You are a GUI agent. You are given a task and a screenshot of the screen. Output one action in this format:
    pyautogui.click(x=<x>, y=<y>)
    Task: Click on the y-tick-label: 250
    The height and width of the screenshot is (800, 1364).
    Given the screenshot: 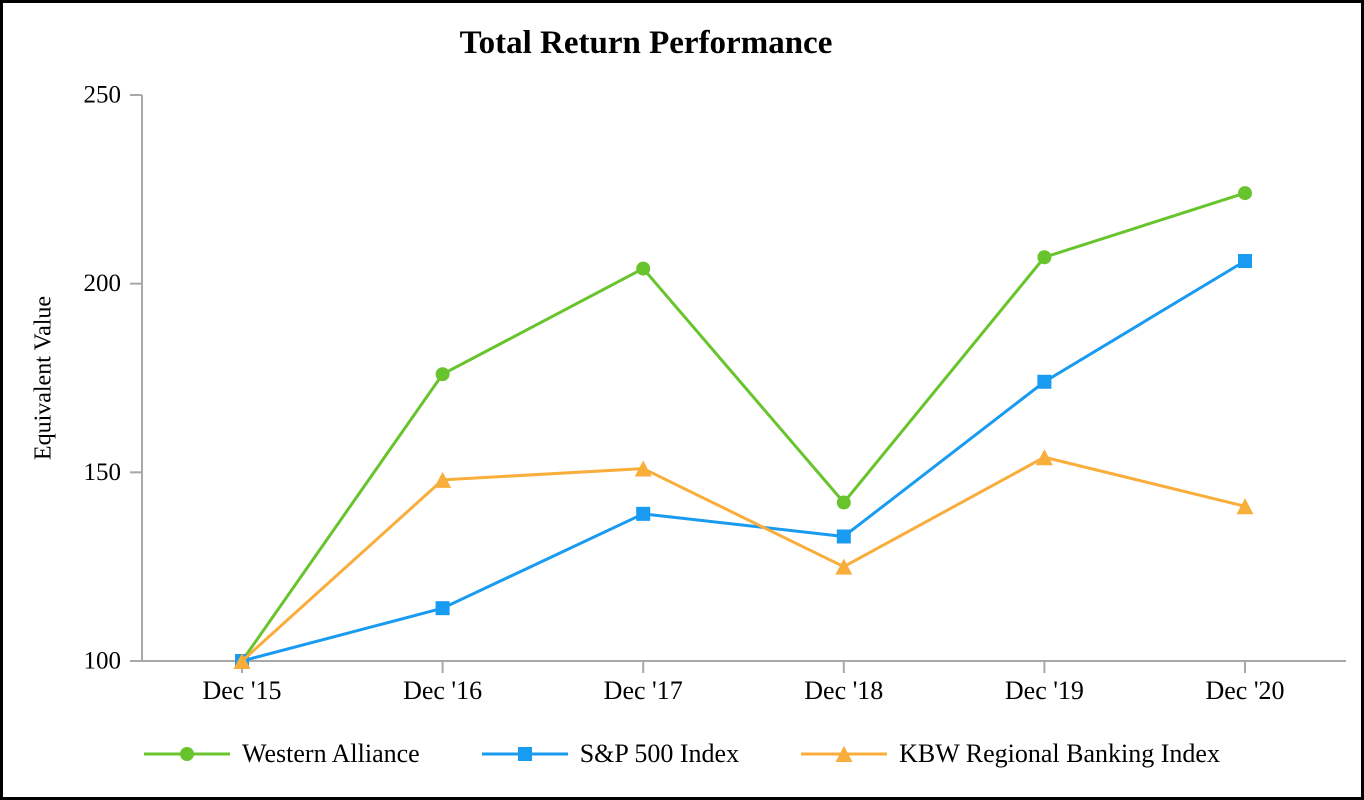 What is the action you would take?
    pyautogui.click(x=103, y=95)
    